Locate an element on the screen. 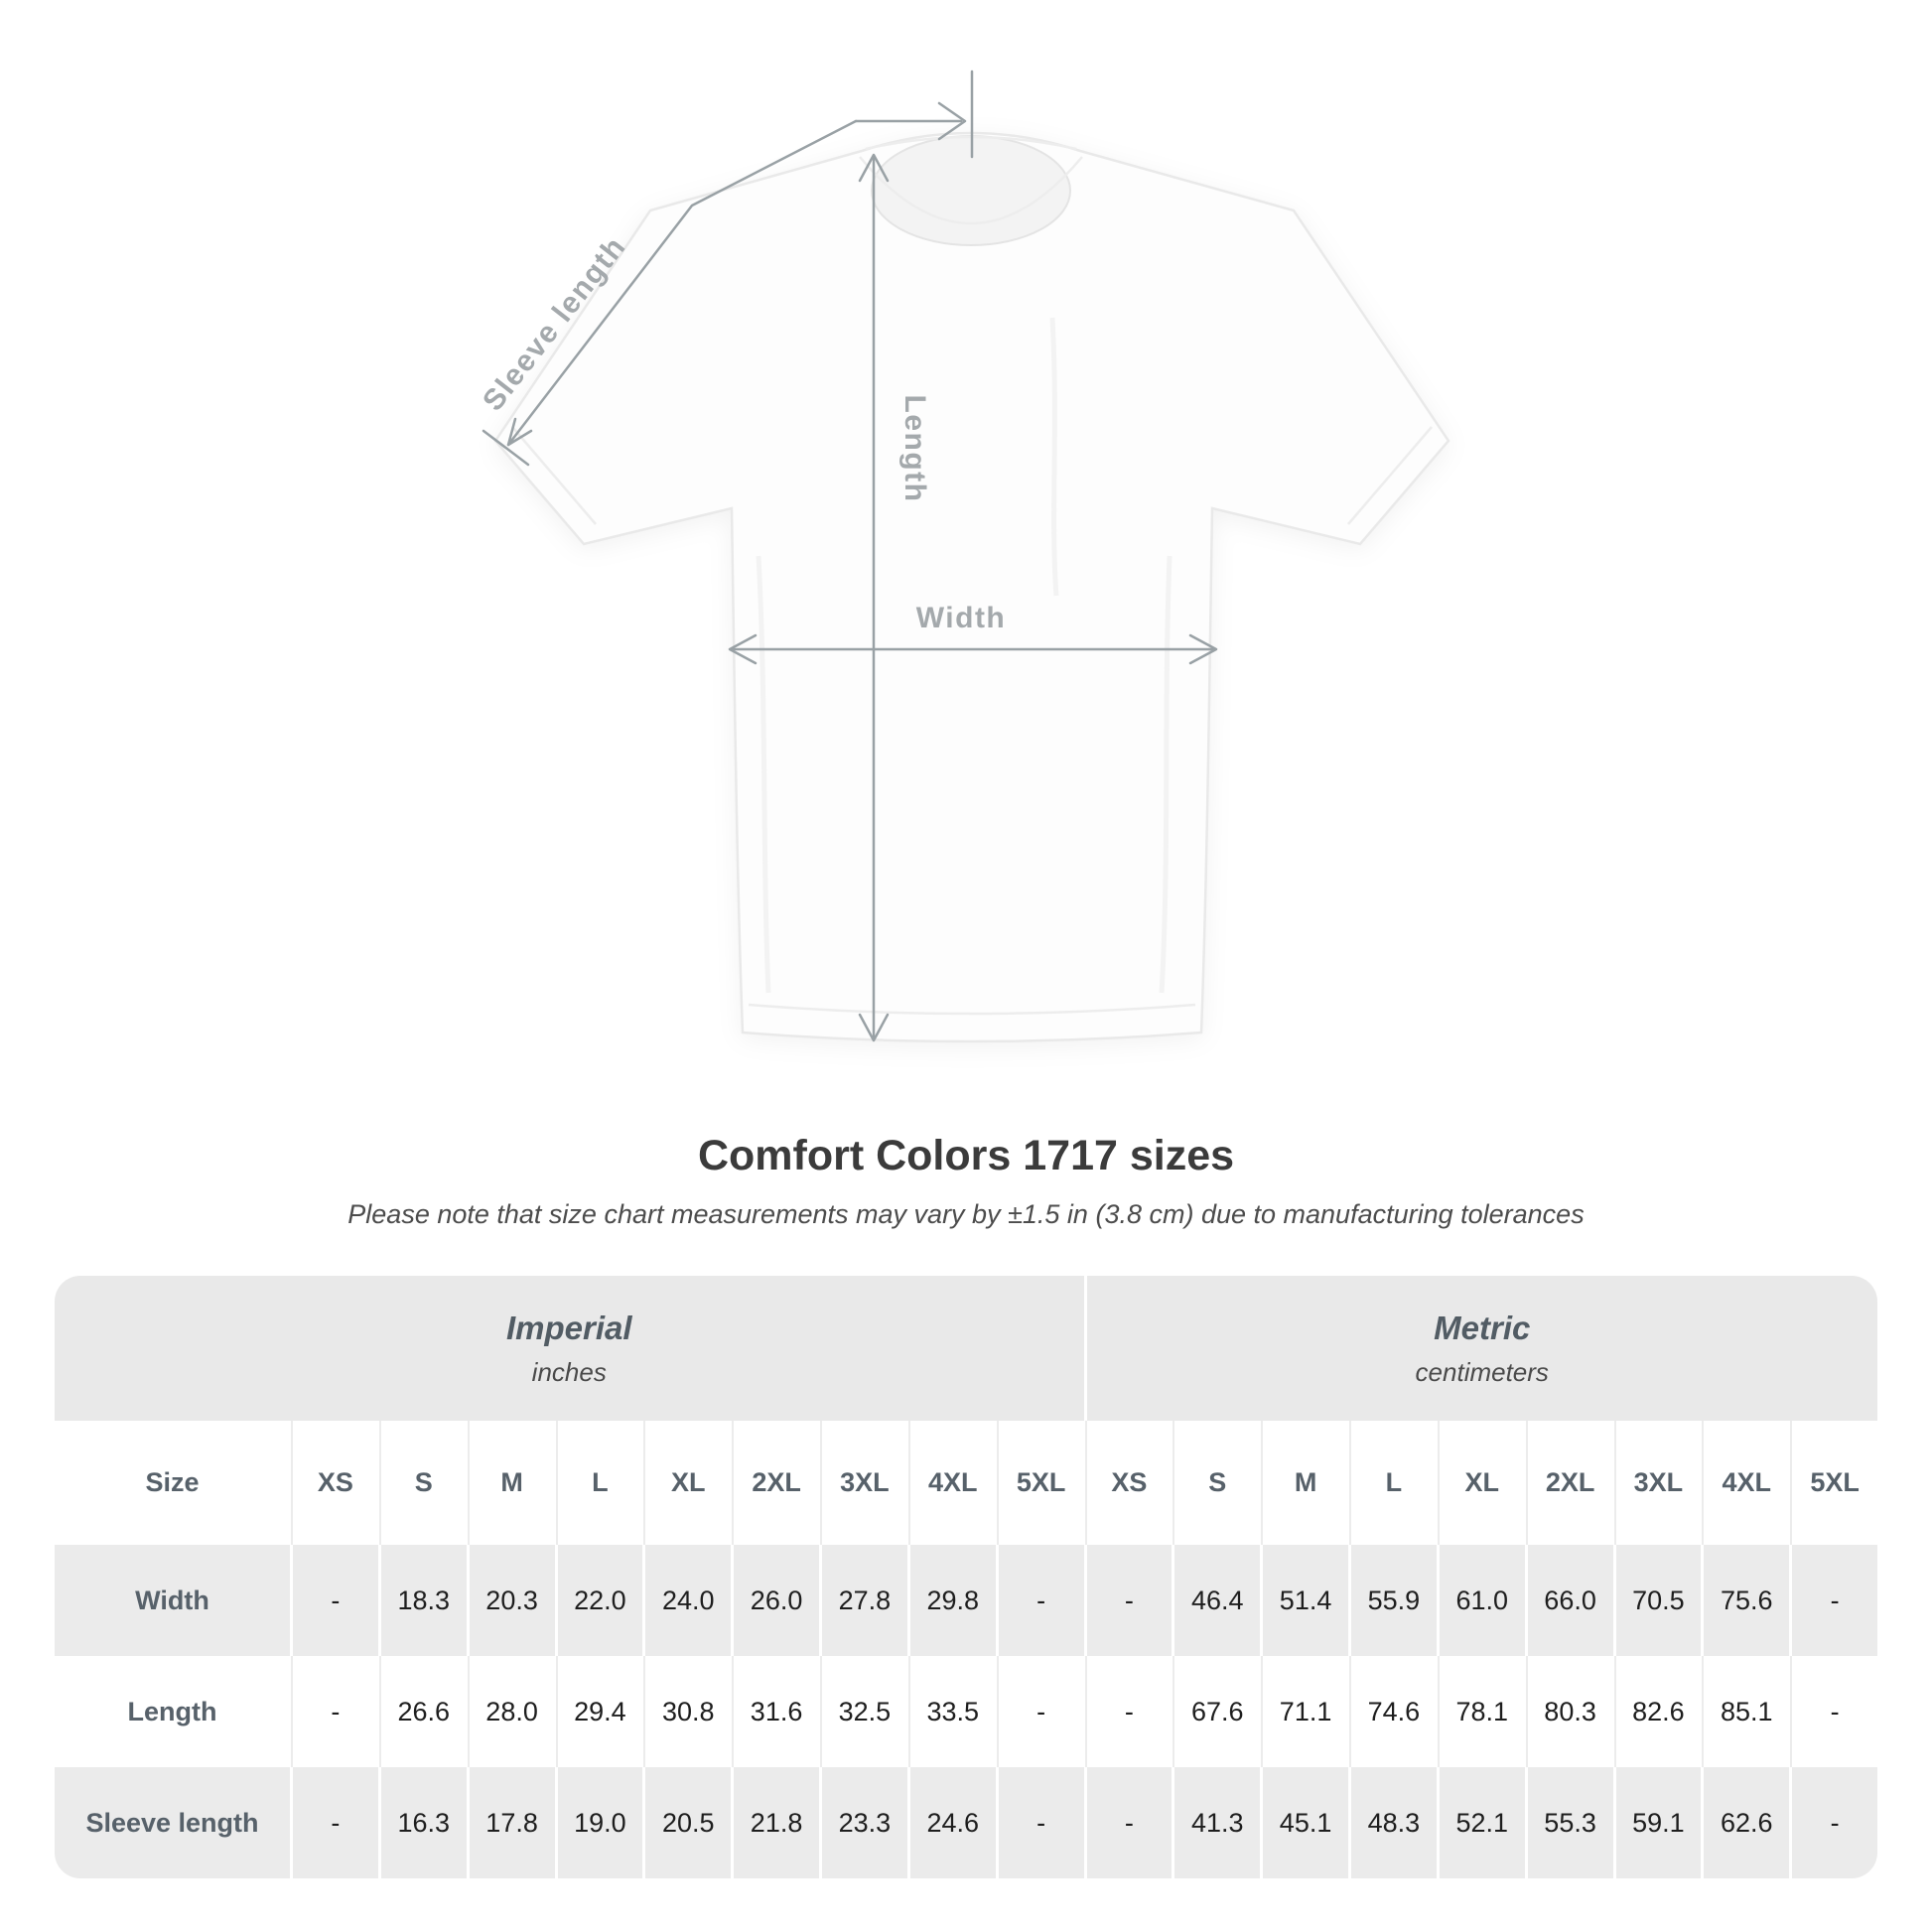 Image resolution: width=1932 pixels, height=1932 pixels. width-label: Width is located at coordinates (962, 618).